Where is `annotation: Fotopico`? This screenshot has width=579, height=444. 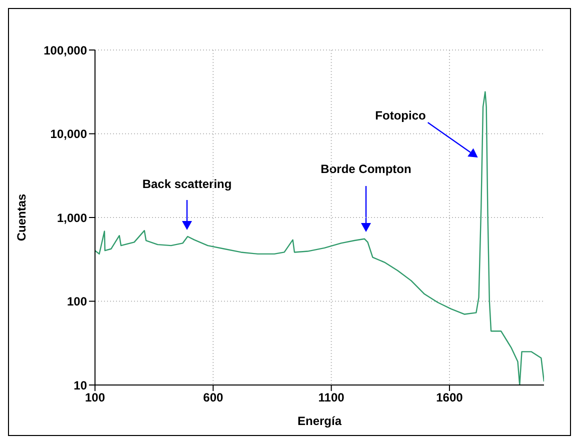 annotation: Fotopico is located at coordinates (400, 115).